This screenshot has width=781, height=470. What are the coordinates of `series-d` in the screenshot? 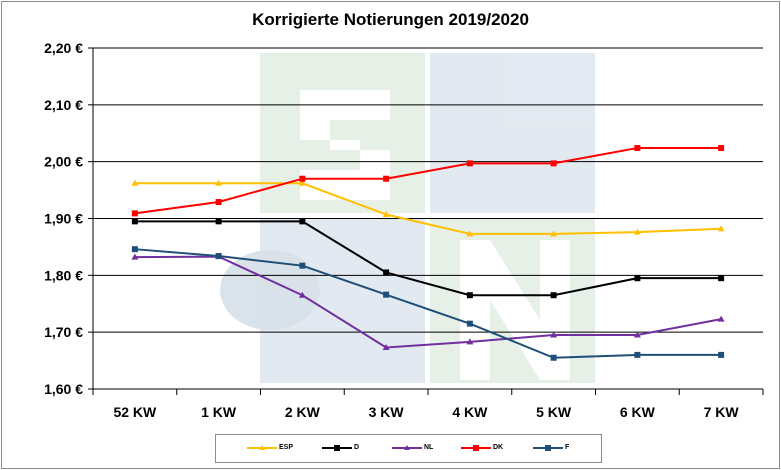 It's located at (428, 258).